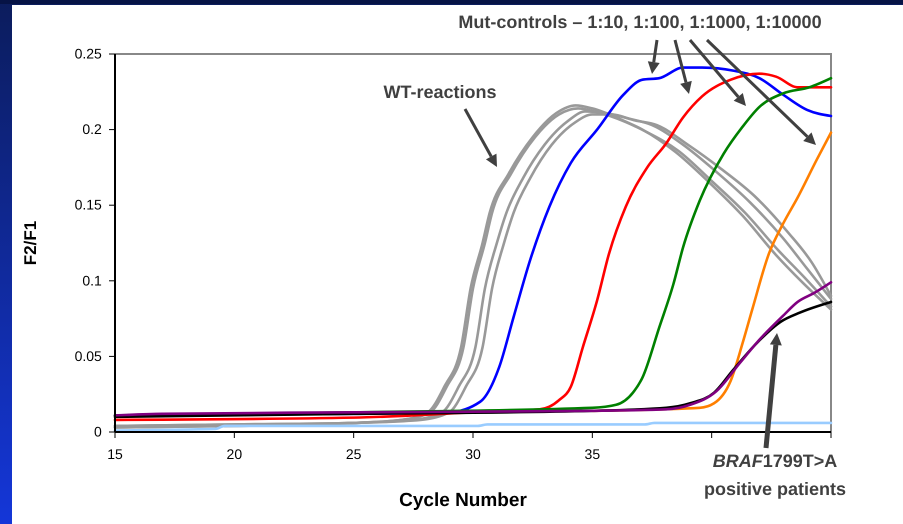  I want to click on y-tick-label: 0.1, so click(92, 280).